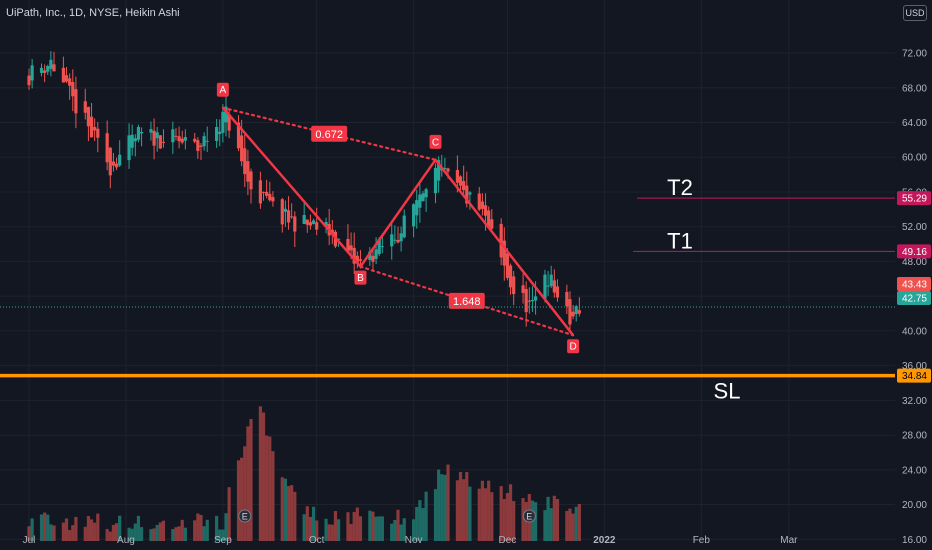 This screenshot has height=550, width=932. What do you see at coordinates (914, 199) in the screenshot?
I see `price-tag-value: 55.29` at bounding box center [914, 199].